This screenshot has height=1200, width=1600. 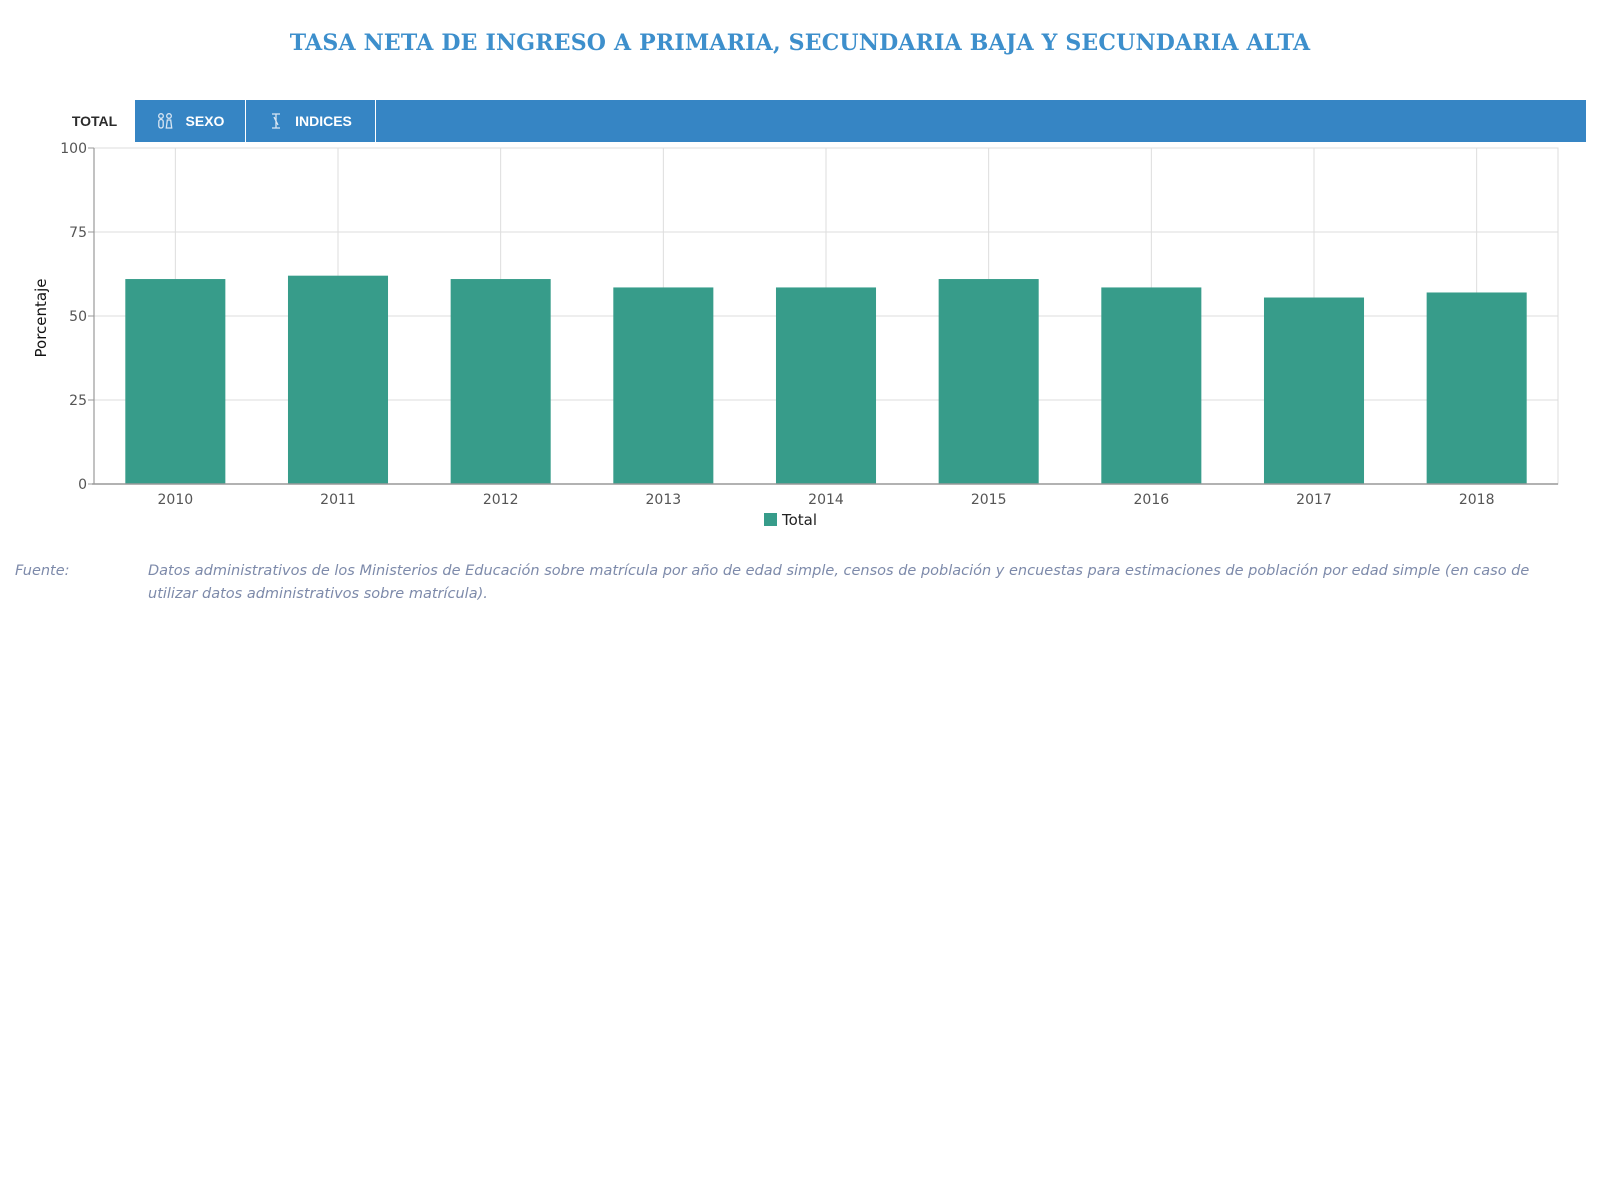 I want to click on index-icon, so click(x=276, y=121).